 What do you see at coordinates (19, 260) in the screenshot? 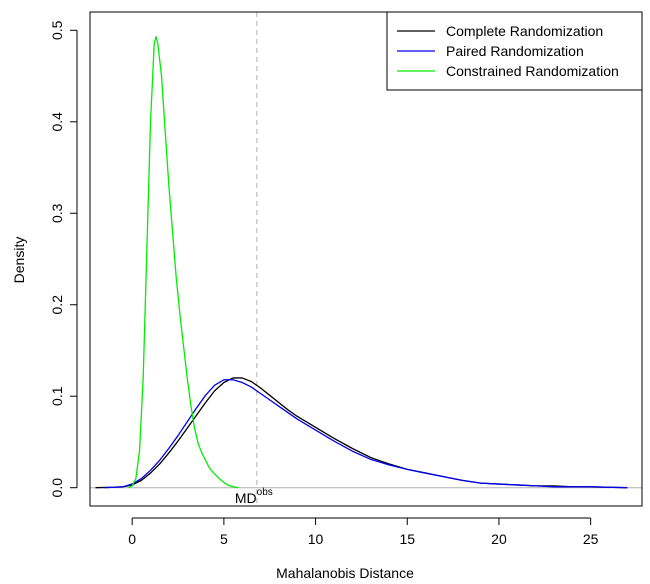
I see `y-axis-title: Density` at bounding box center [19, 260].